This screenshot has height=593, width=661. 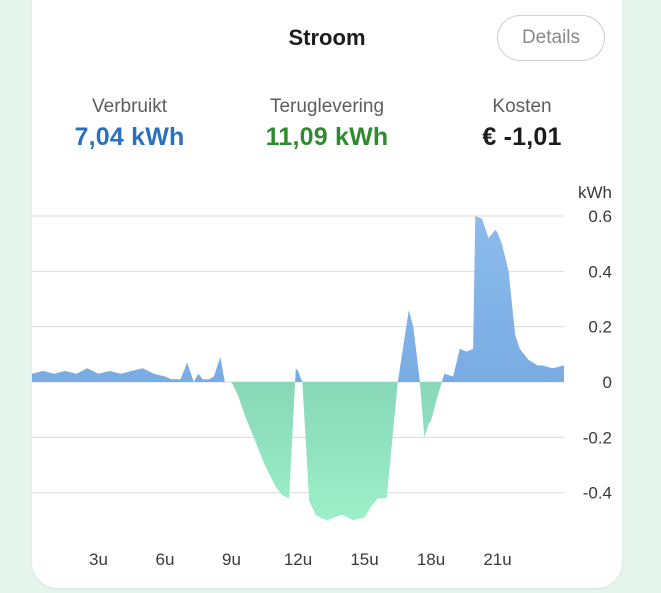 I want to click on y-axis-unit: kWh, so click(x=595, y=192).